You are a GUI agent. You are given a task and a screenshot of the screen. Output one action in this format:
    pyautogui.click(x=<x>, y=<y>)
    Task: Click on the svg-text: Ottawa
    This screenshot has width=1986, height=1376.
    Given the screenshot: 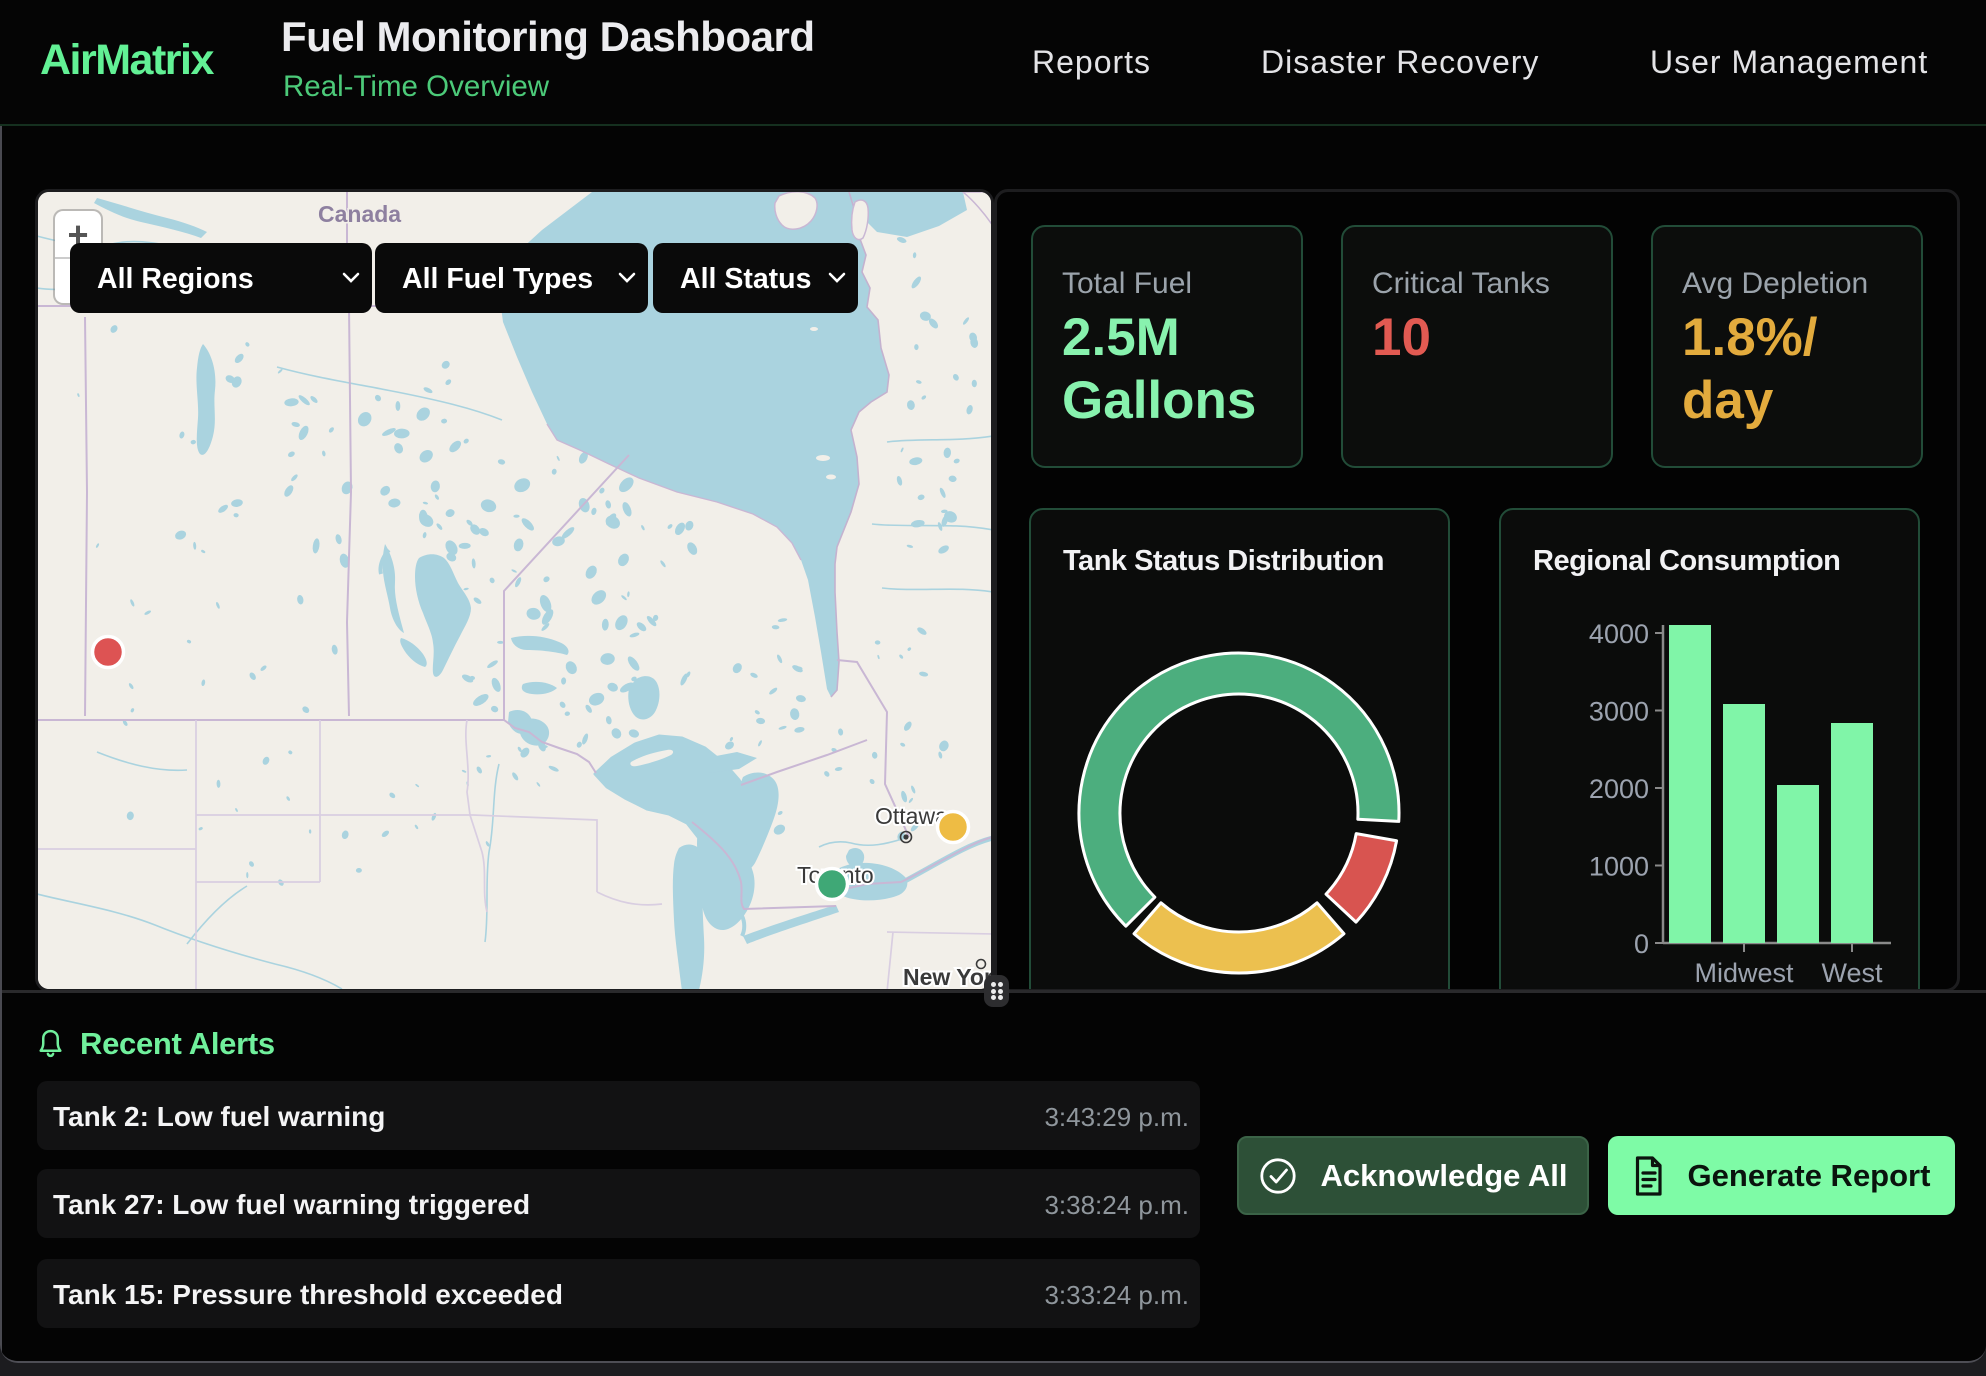 What is the action you would take?
    pyautogui.click(x=911, y=816)
    